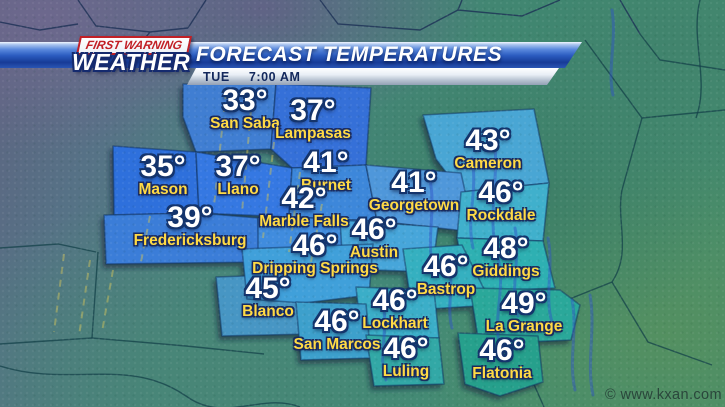 The width and height of the screenshot is (725, 407). I want to click on forecast-label-san-saba: 33° San Saba, so click(245, 108).